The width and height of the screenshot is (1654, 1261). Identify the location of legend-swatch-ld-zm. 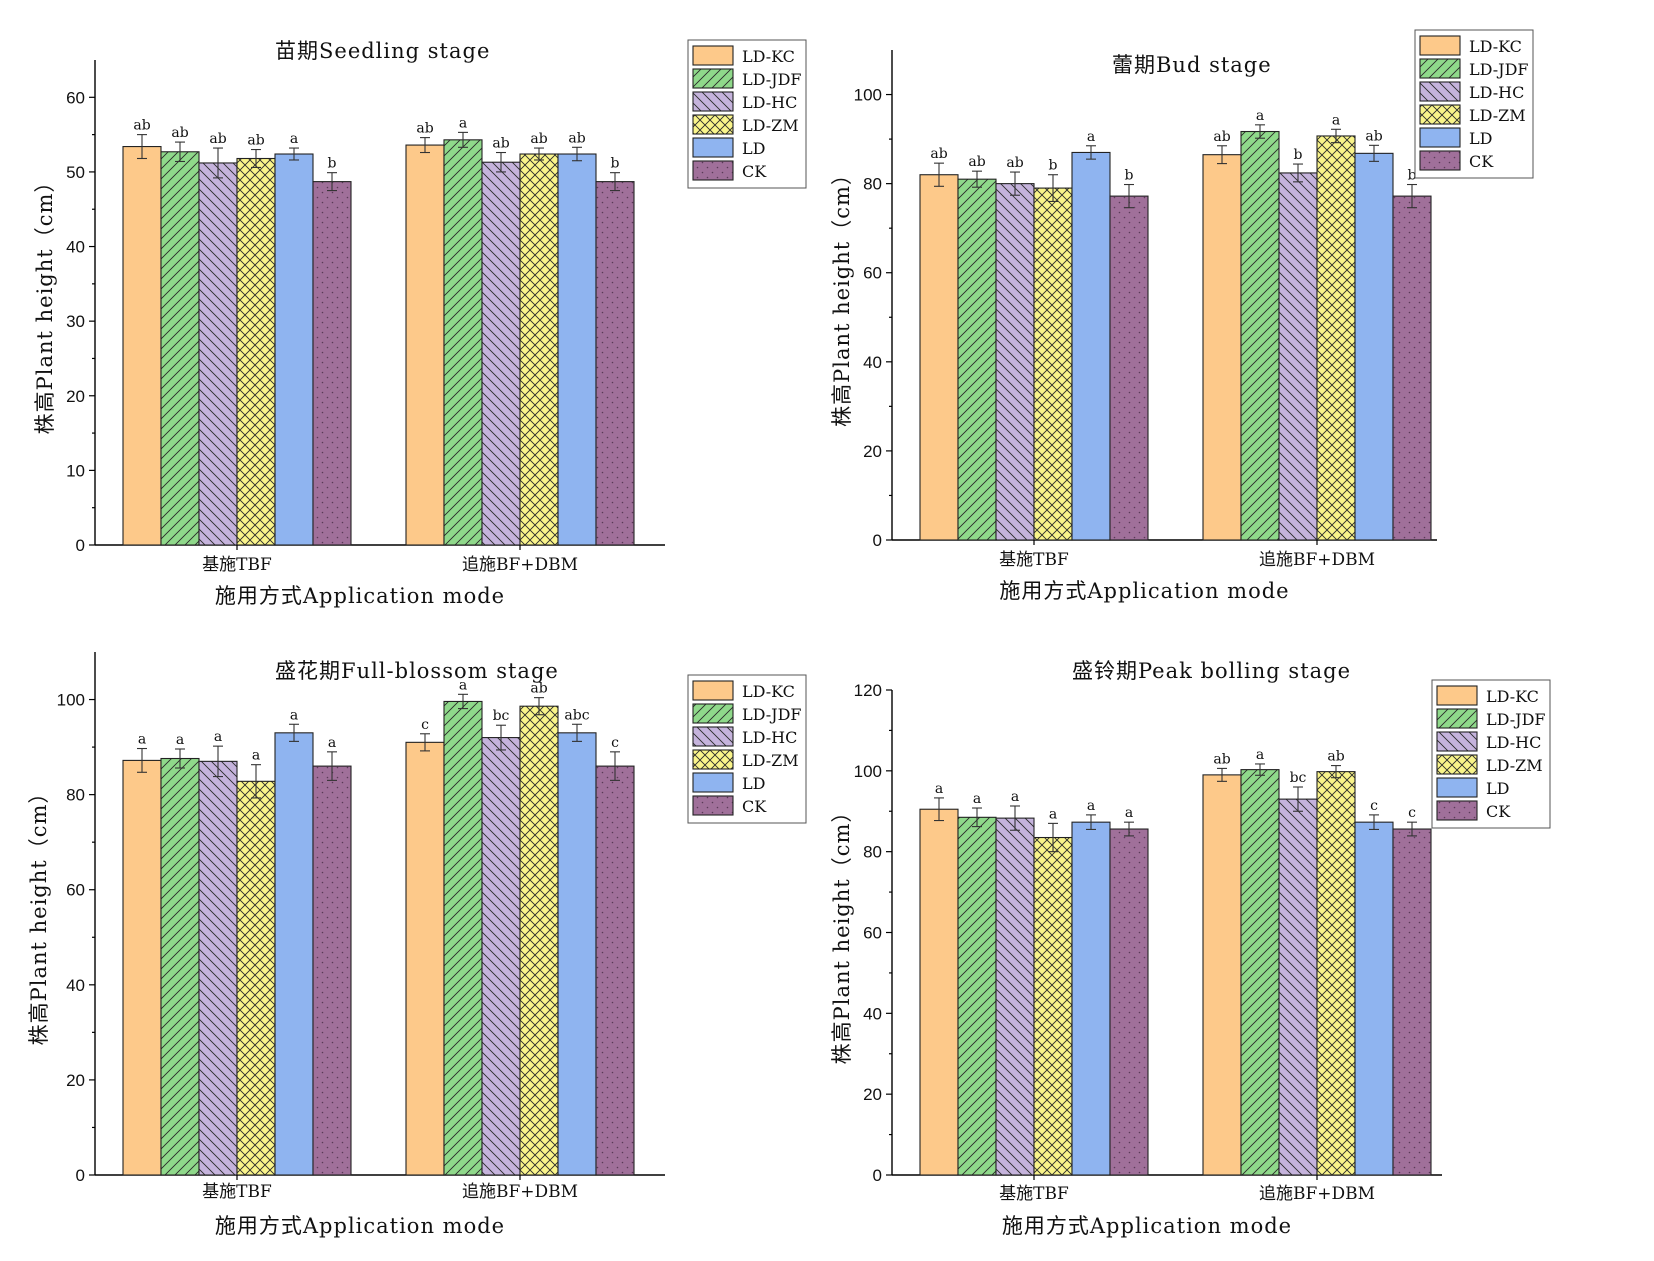
(713, 124).